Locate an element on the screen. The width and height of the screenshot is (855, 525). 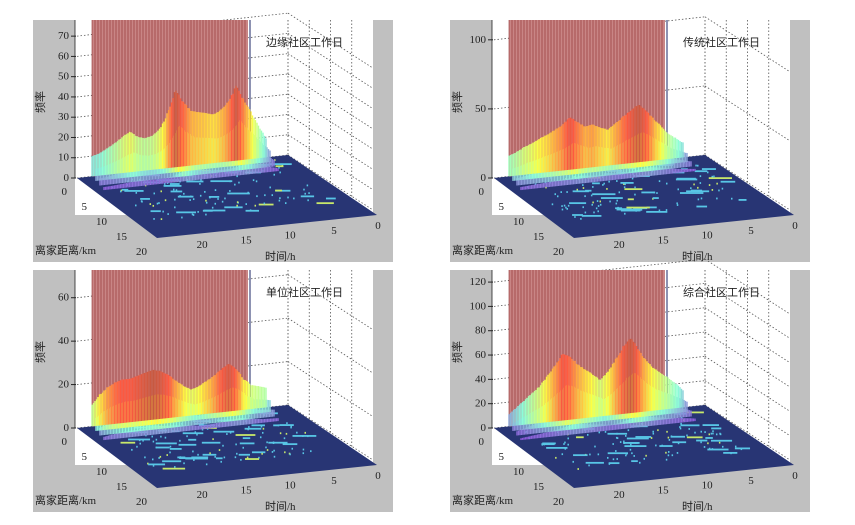
time-tick-label: 15 is located at coordinates (664, 490).